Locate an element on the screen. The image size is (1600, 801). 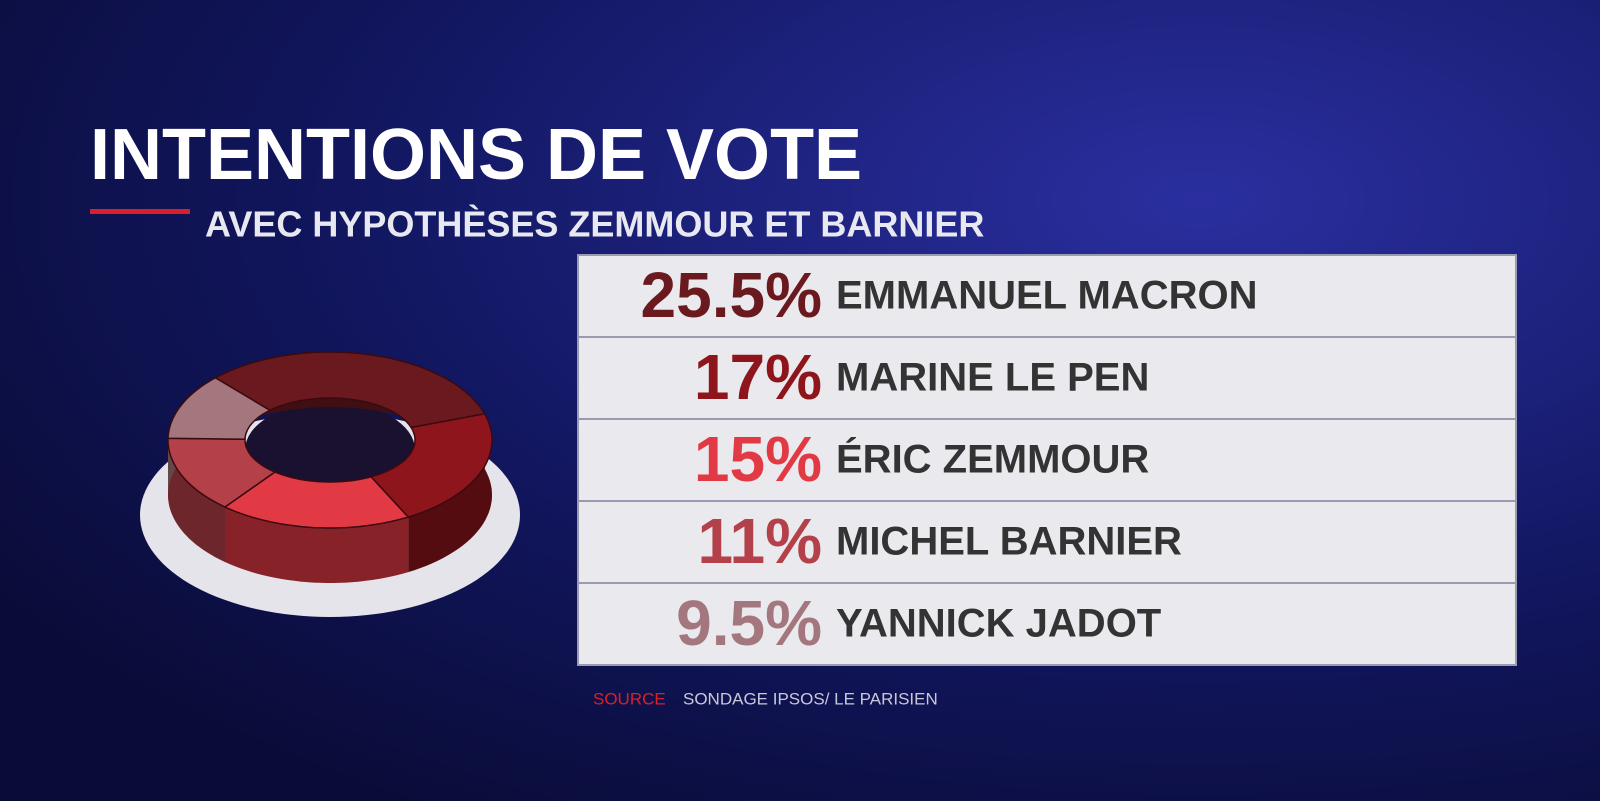
candidate-name: MICHEL BARNIER is located at coordinates (1009, 542).